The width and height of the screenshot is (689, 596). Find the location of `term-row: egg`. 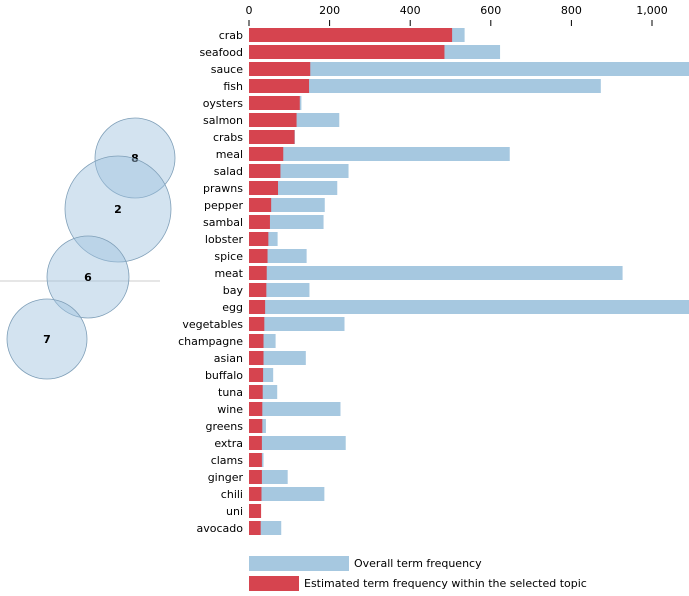

term-row: egg is located at coordinates (455, 307).